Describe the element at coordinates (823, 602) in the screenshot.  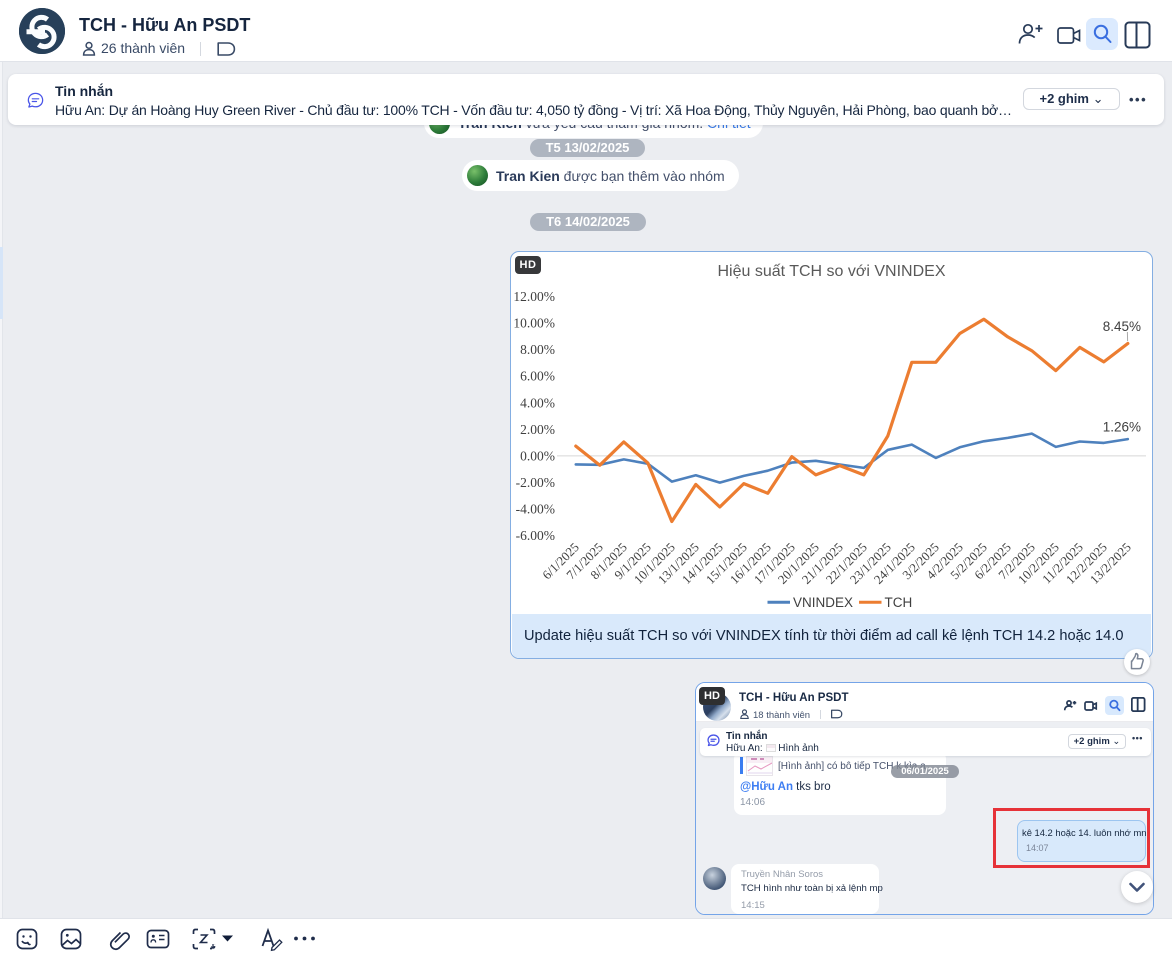
I see `svg-text: VNINDEX` at that location.